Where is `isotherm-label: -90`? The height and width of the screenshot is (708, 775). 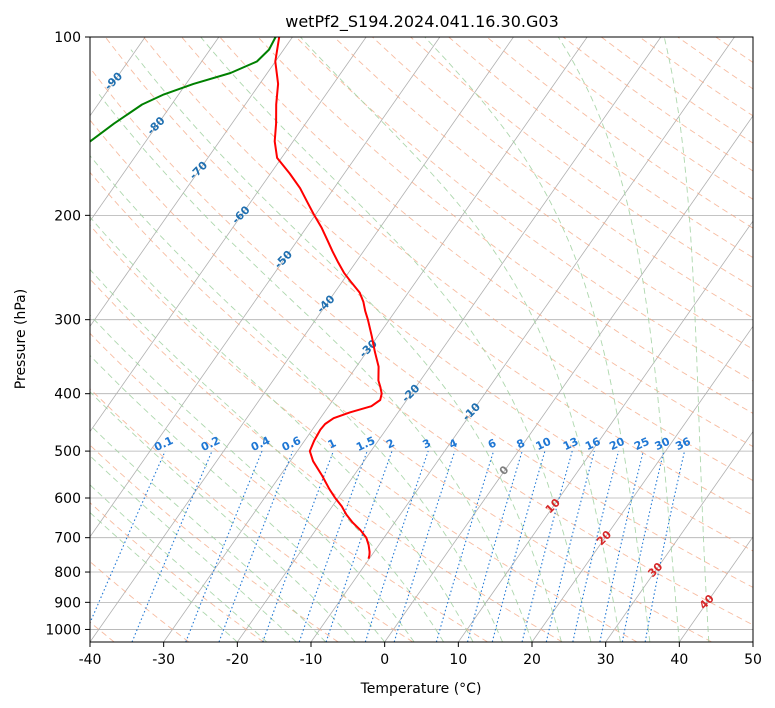 isotherm-label: -90 is located at coordinates (113, 80).